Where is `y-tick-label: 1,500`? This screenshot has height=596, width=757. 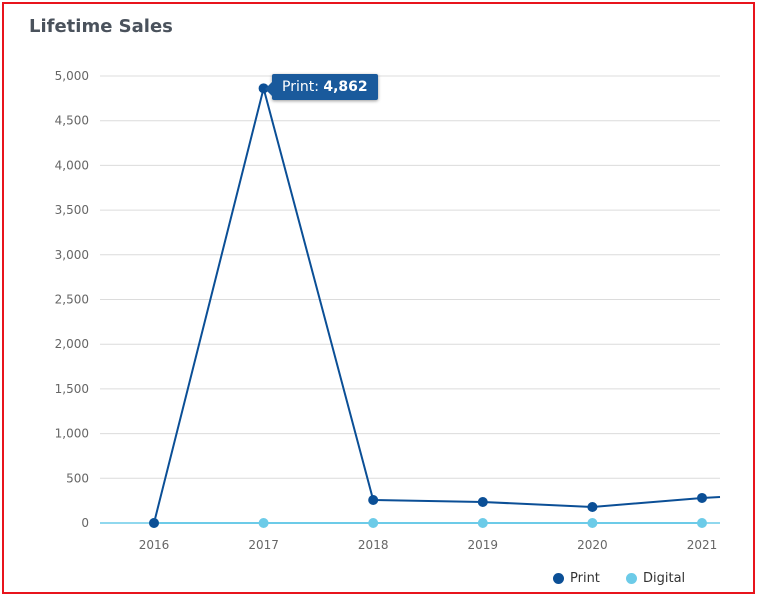 y-tick-label: 1,500 is located at coordinates (72, 389).